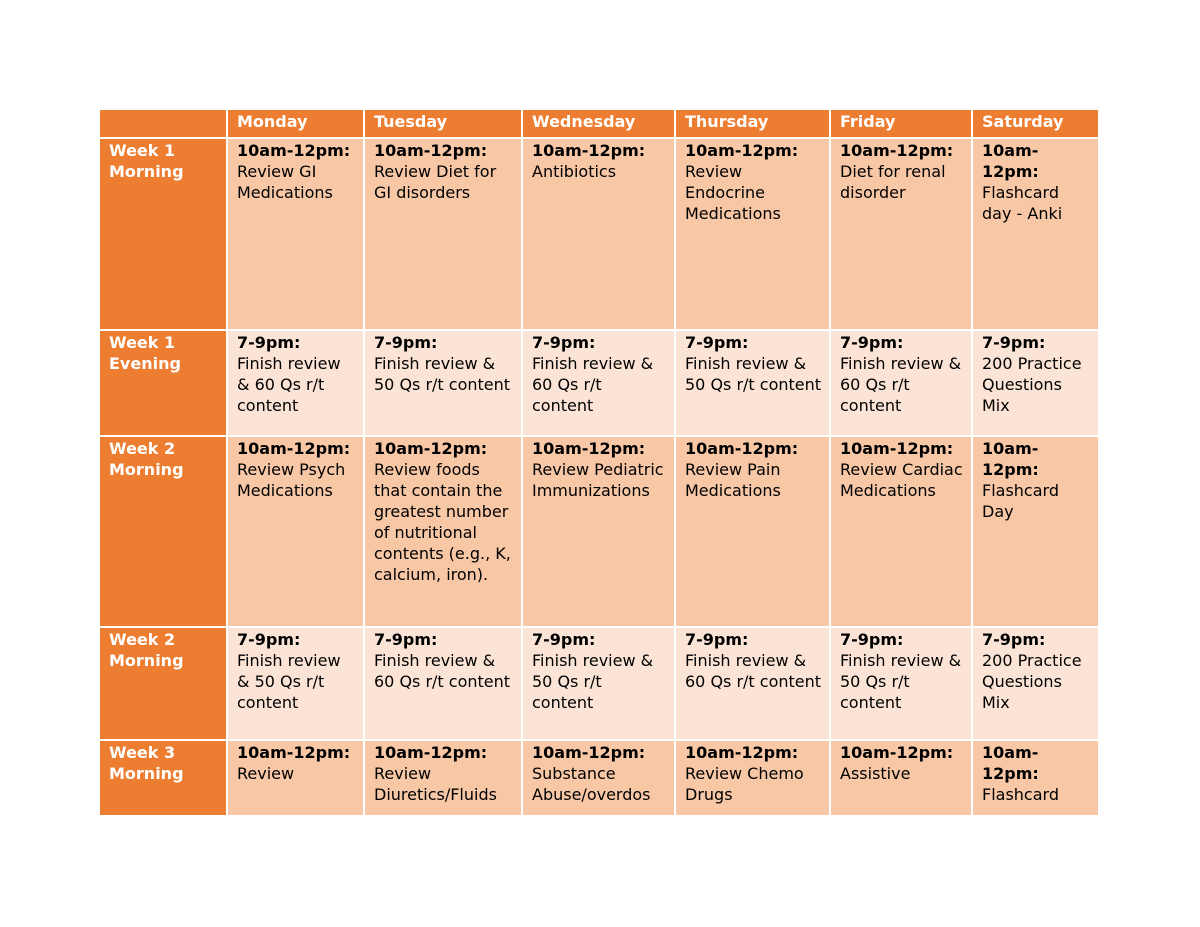  I want to click on cell-text: Review Diet for GI disorders, so click(435, 182).